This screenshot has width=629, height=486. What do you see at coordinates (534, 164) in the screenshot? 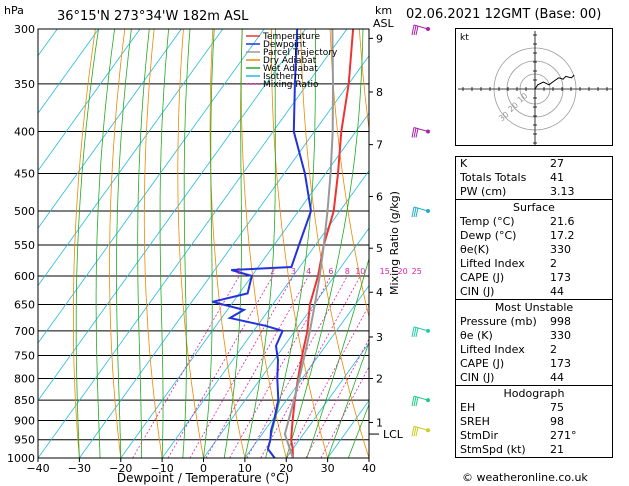
I see `index-row-k: K 27` at bounding box center [534, 164].